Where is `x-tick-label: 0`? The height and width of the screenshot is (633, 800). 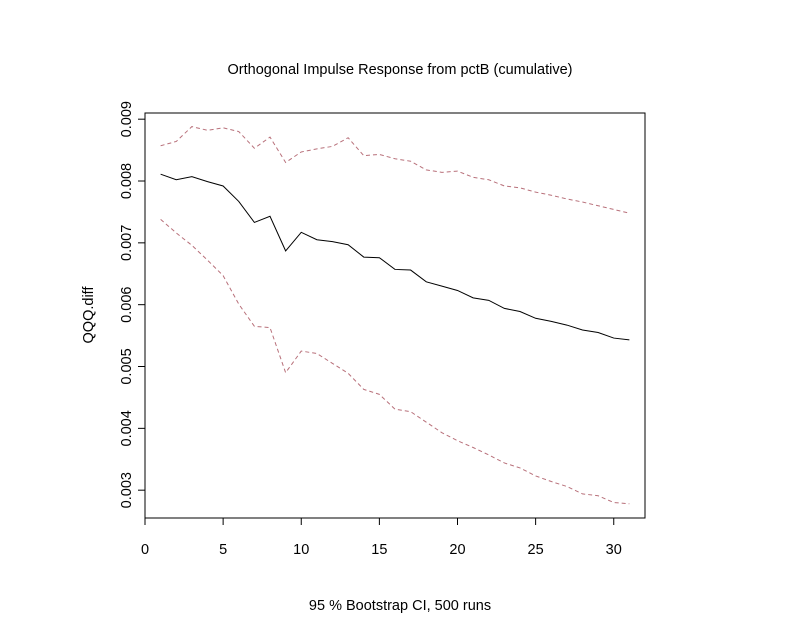 x-tick-label: 0 is located at coordinates (145, 550).